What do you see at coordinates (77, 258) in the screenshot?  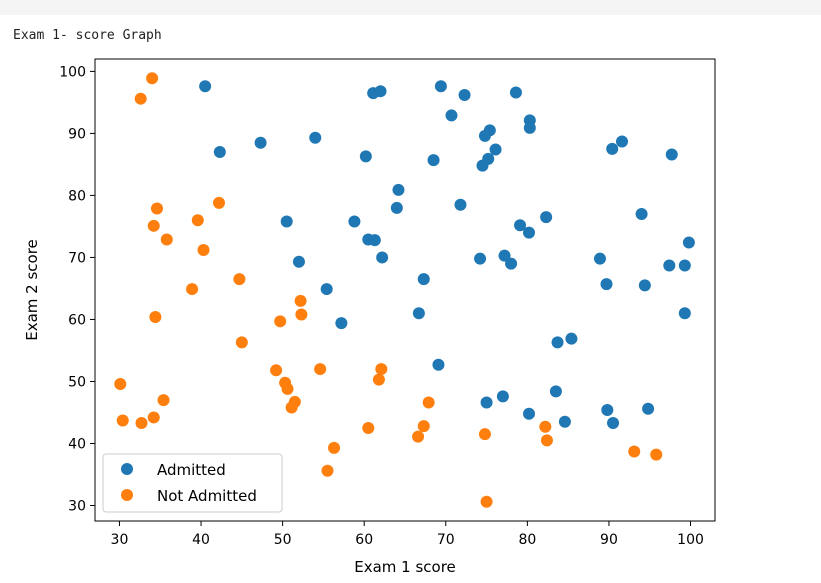 I see `y-tick-label: 70` at bounding box center [77, 258].